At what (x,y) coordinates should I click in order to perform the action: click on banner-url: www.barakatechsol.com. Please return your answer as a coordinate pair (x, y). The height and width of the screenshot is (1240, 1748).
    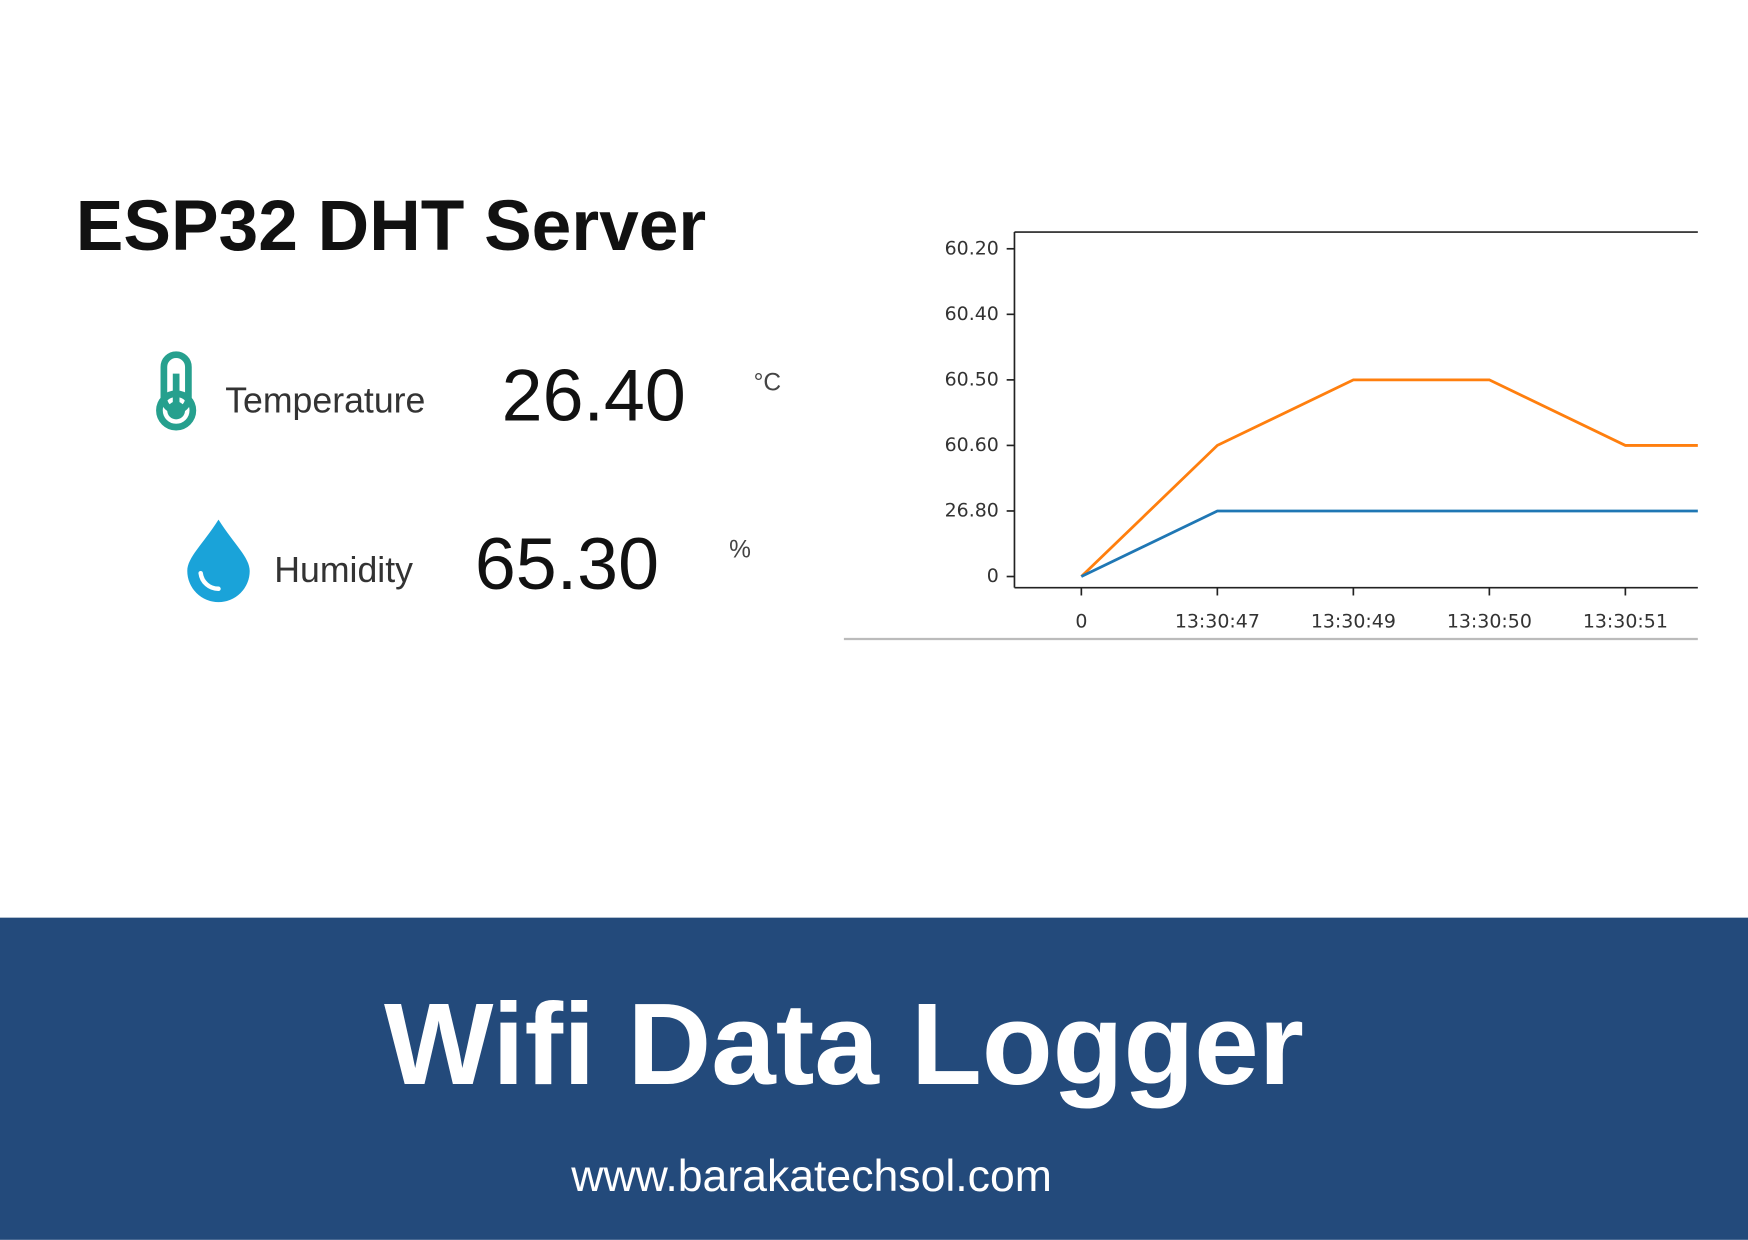
    Looking at the image, I should click on (811, 1176).